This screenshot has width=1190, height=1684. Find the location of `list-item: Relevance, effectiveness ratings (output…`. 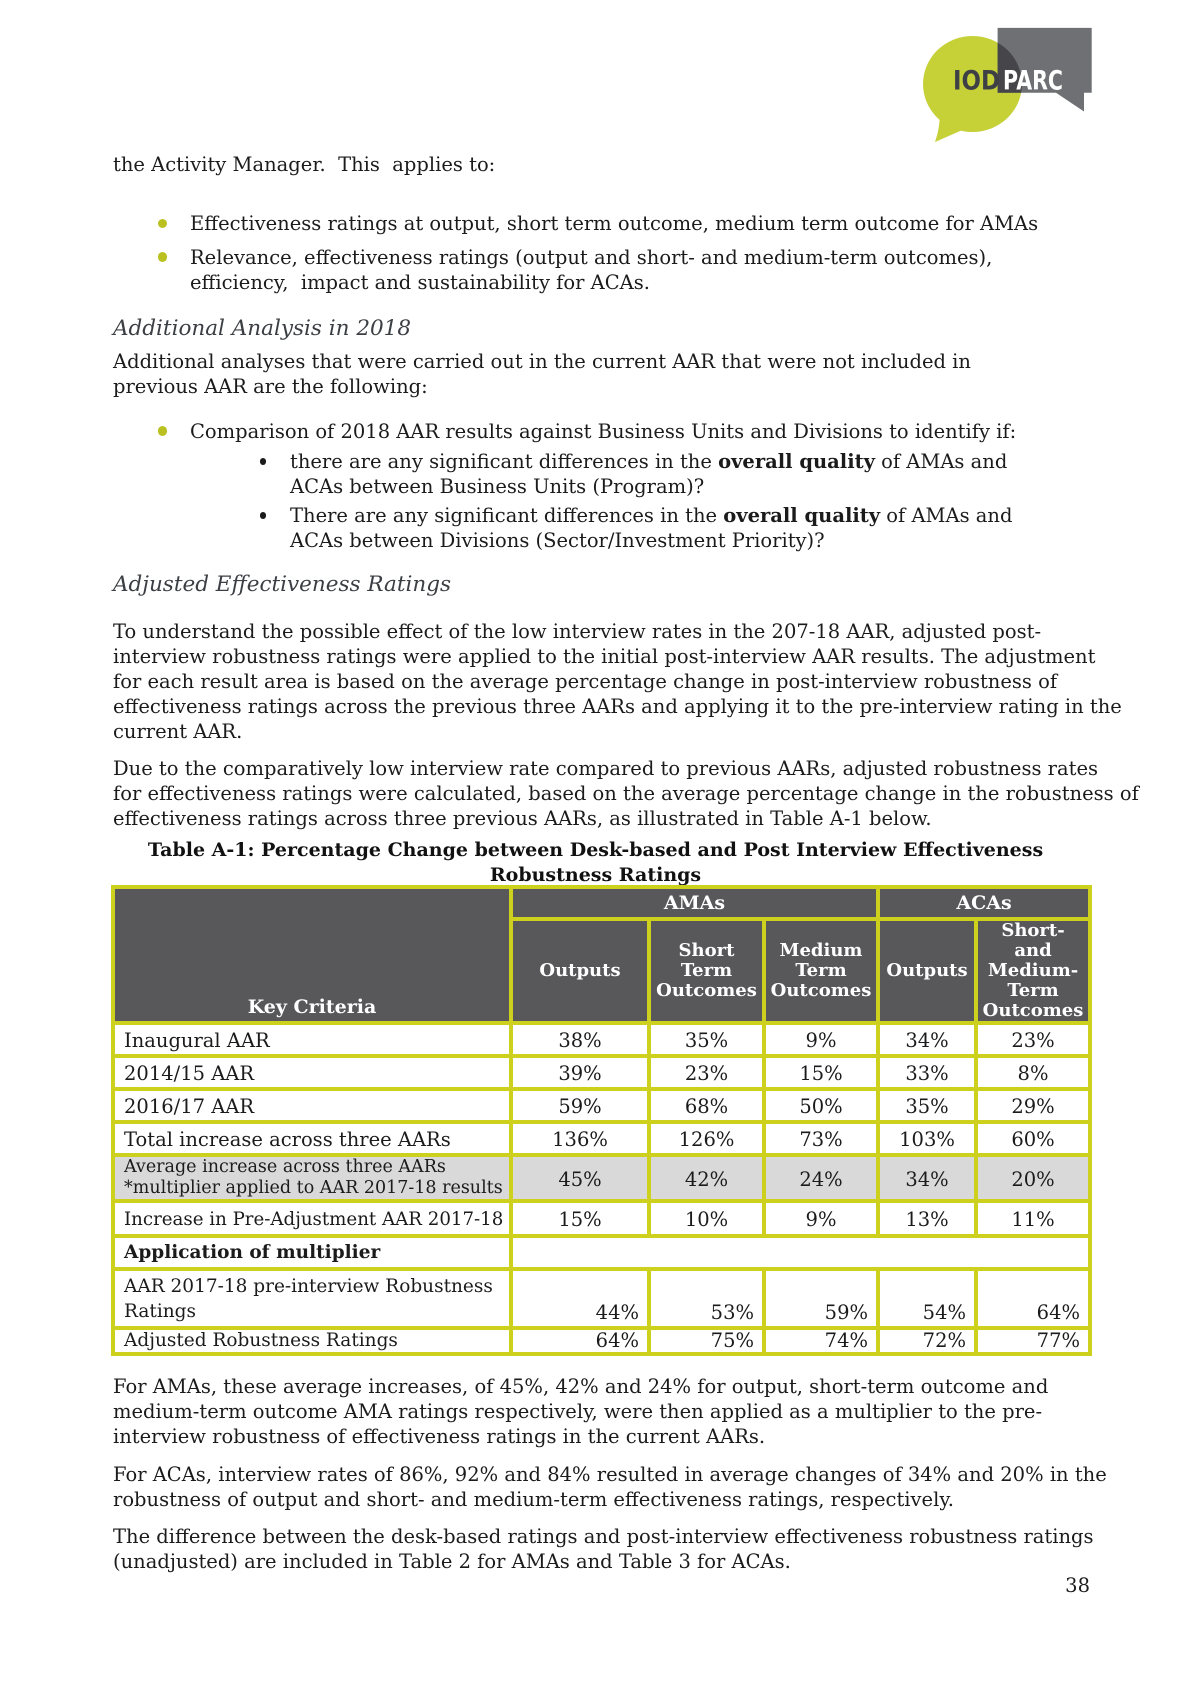

list-item: Relevance, effectiveness ratings (output… is located at coordinates (575, 270).